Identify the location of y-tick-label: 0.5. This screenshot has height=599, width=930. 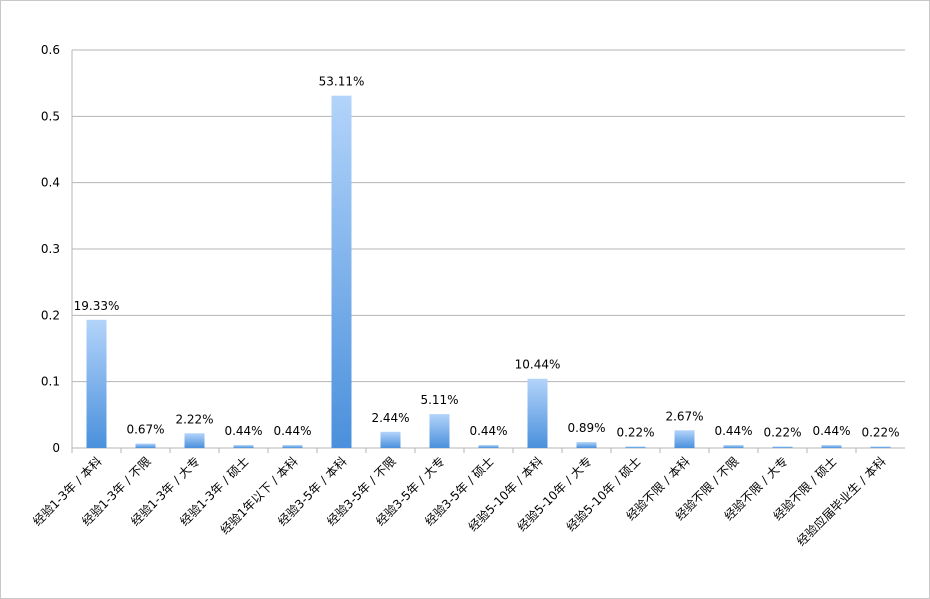
(50, 116).